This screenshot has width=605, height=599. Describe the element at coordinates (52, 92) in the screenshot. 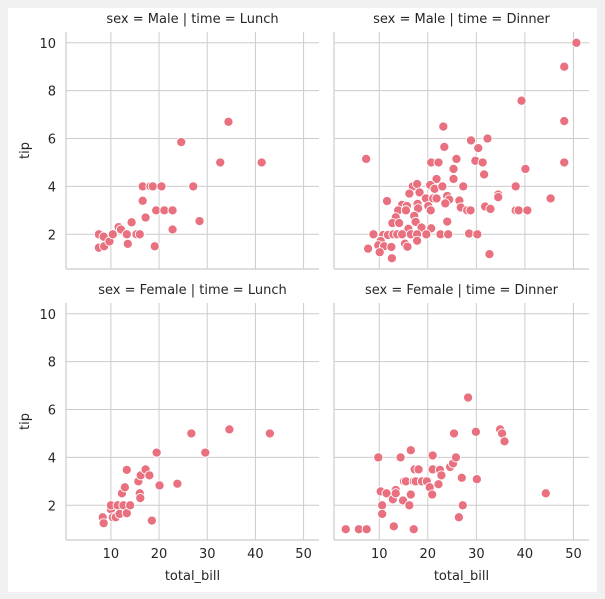

I see `y-tick-label: 8` at that location.